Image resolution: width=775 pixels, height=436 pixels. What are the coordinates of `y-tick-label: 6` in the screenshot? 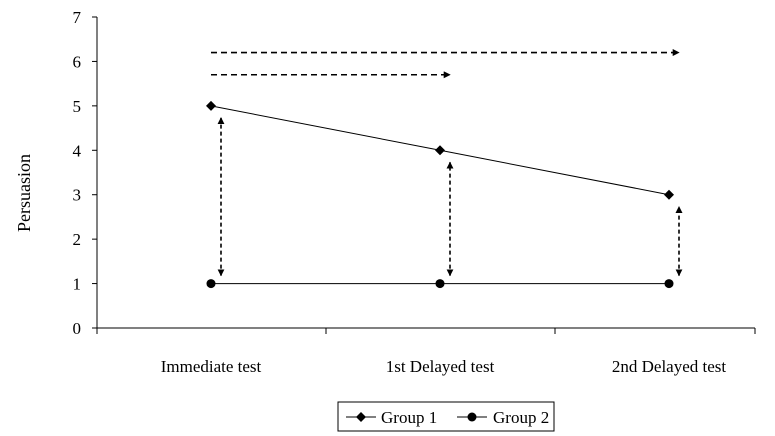 It's located at (77, 61).